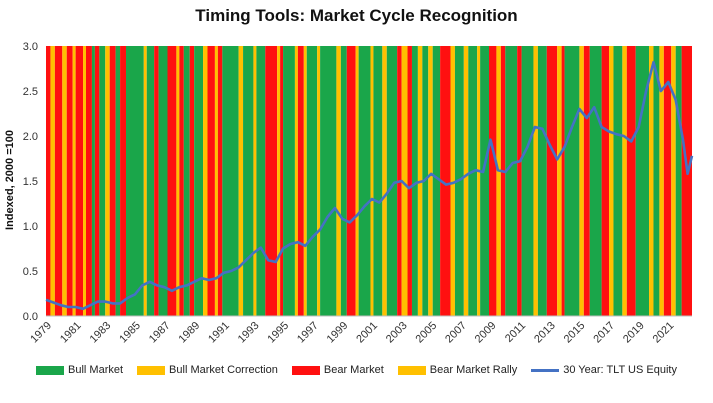 The image size is (713, 403). What do you see at coordinates (30, 47) in the screenshot?
I see `y-tick-label: 3.0` at bounding box center [30, 47].